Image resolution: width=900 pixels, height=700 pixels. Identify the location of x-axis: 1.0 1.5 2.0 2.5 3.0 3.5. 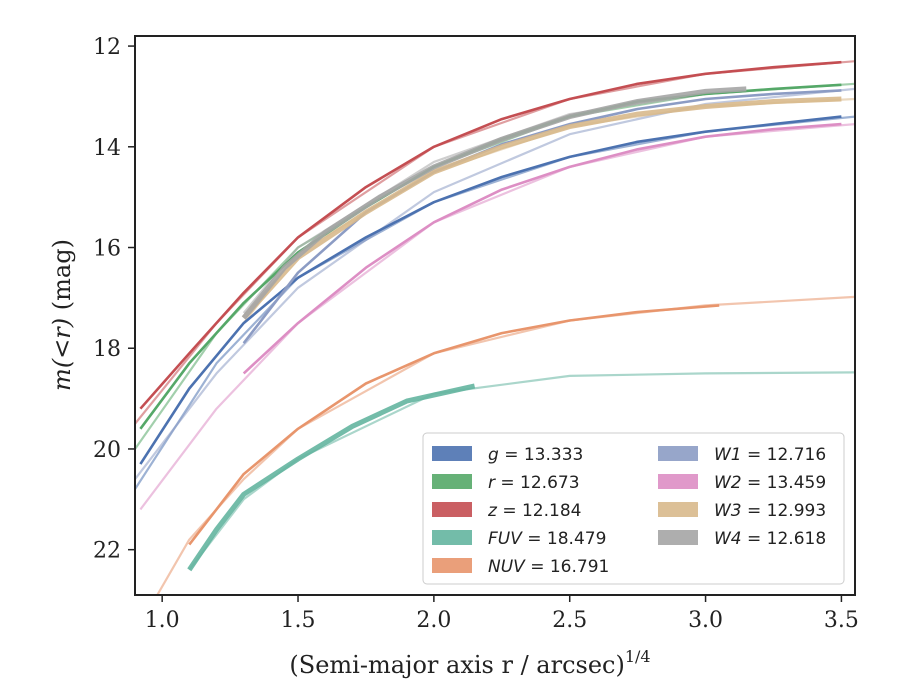
(502, 614).